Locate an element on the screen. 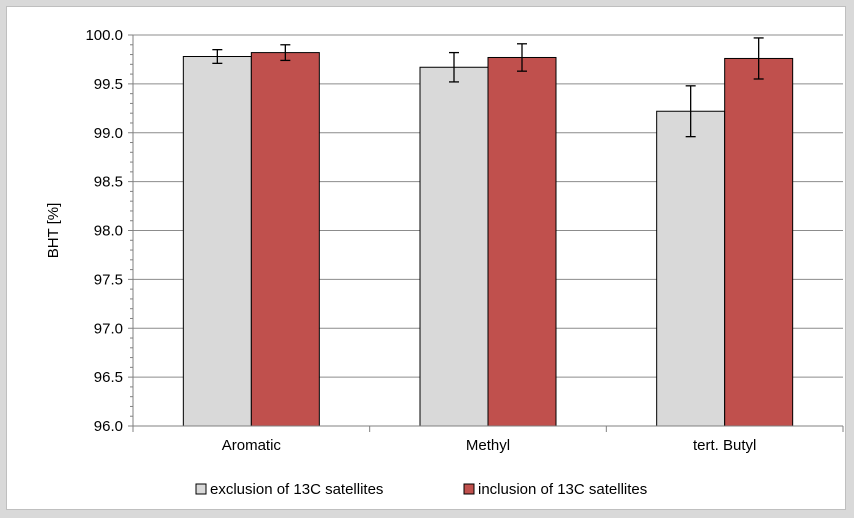  y-tick-label: 96.5 is located at coordinates (108, 377).